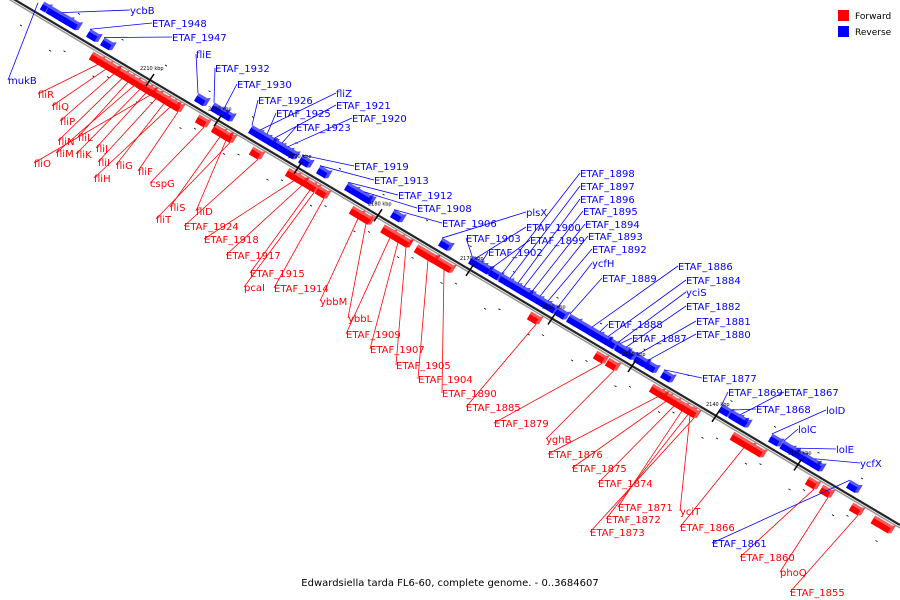 The width and height of the screenshot is (900, 600). What do you see at coordinates (696, 293) in the screenshot?
I see `gene-label-ycis: yciS` at bounding box center [696, 293].